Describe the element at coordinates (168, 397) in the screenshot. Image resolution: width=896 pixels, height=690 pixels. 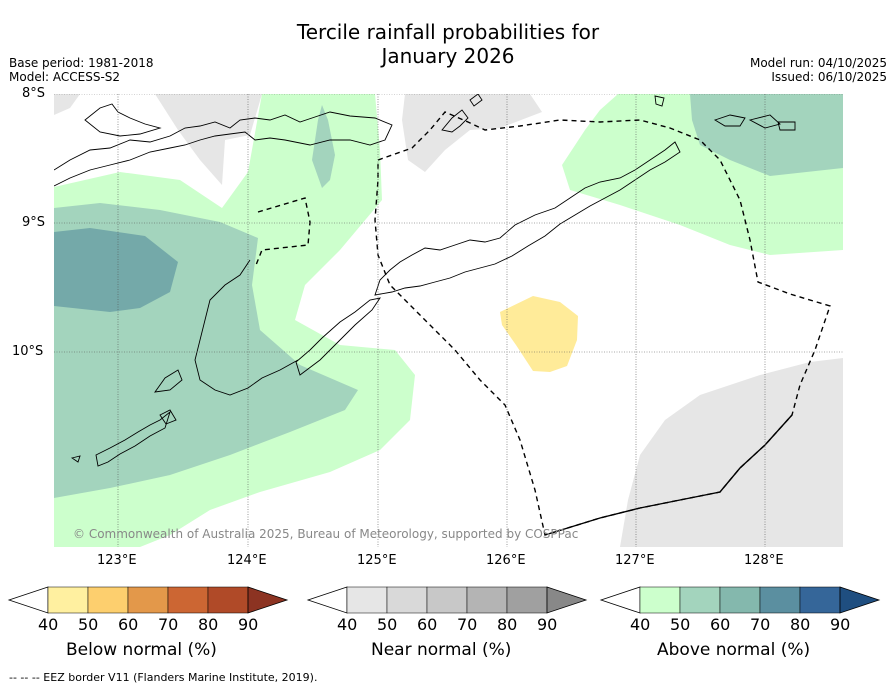
I see `coastline-sumba-rote` at that location.